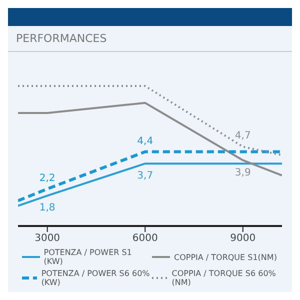 Image resolution: width=300 pixels, height=300 pixels. Describe the element at coordinates (47, 178) in the screenshot. I see `data-label: 2,2` at that location.